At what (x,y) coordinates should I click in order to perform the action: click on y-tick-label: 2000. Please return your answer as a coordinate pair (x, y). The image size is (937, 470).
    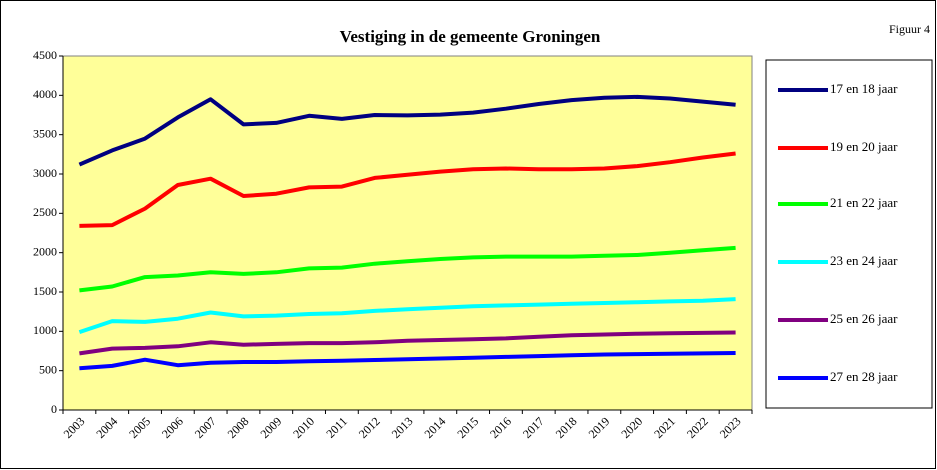
    Looking at the image, I should click on (45, 251).